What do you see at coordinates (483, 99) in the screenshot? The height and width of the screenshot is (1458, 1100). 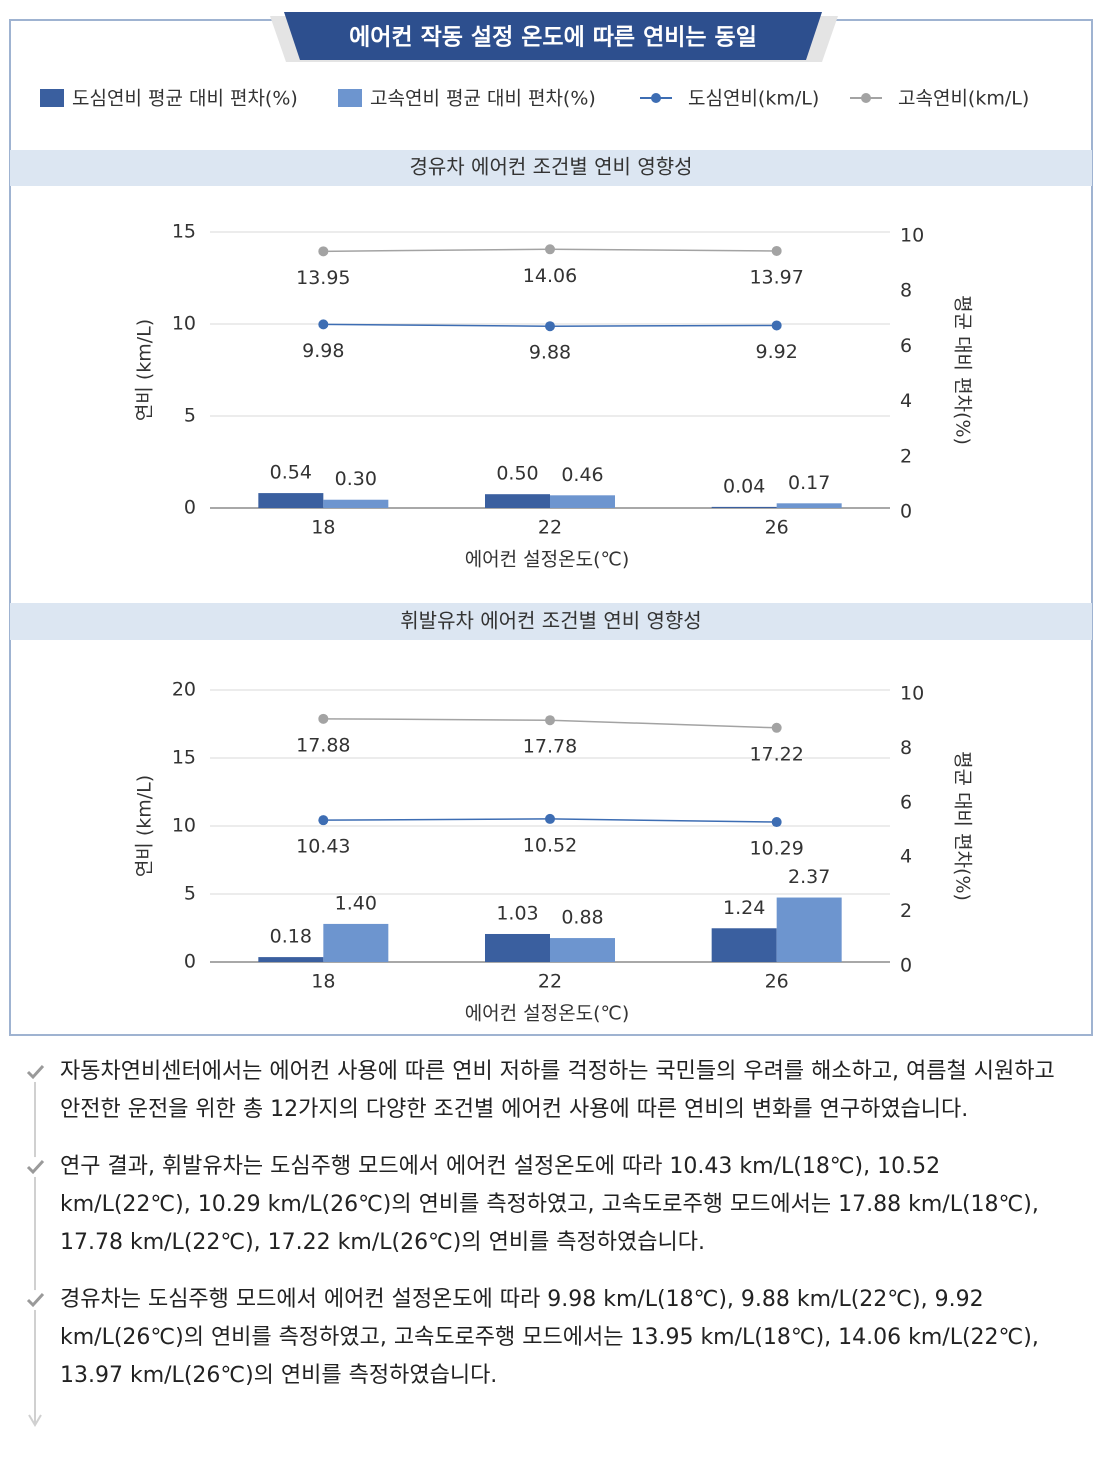 I see `legend-label: 고속연비 평균 대비 편차(%)` at bounding box center [483, 99].